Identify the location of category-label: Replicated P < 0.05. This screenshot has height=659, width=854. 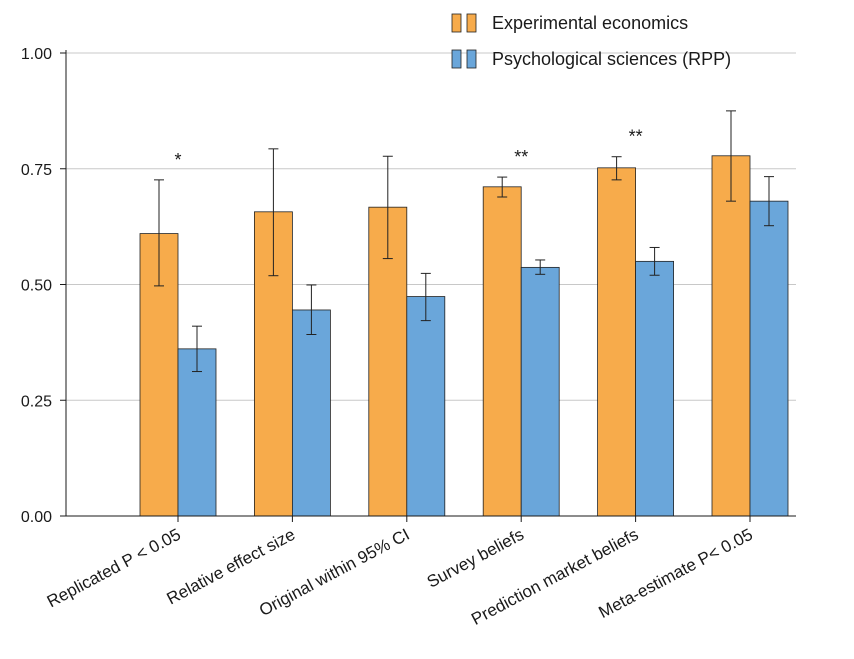
(114, 568).